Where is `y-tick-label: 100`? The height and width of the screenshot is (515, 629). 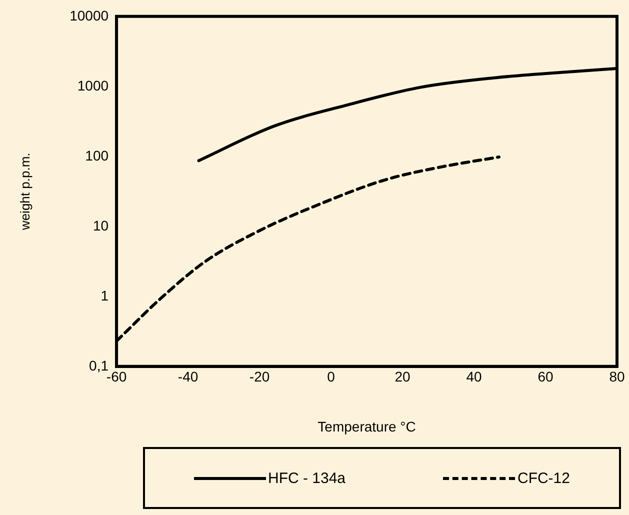 y-tick-label: 100 is located at coordinates (97, 155).